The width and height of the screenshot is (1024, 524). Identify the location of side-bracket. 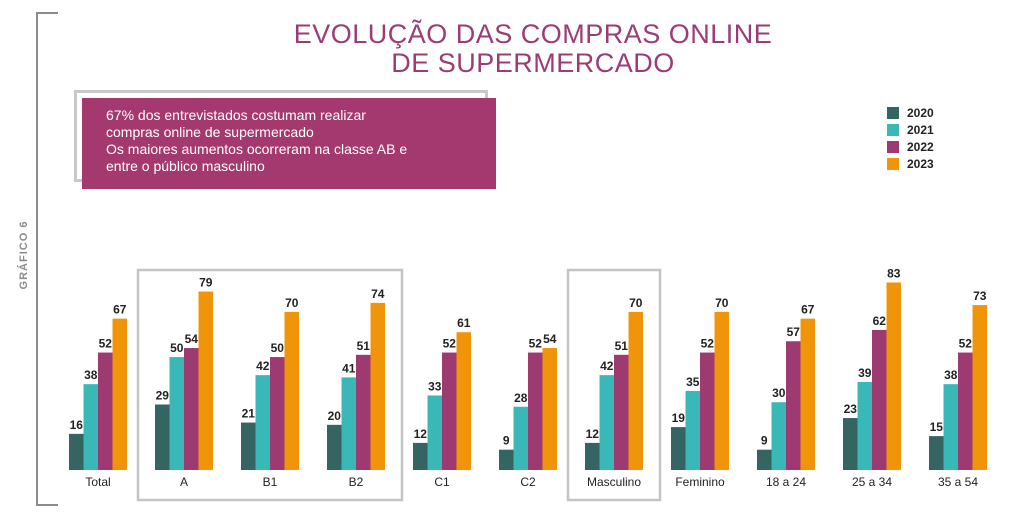
(47, 259).